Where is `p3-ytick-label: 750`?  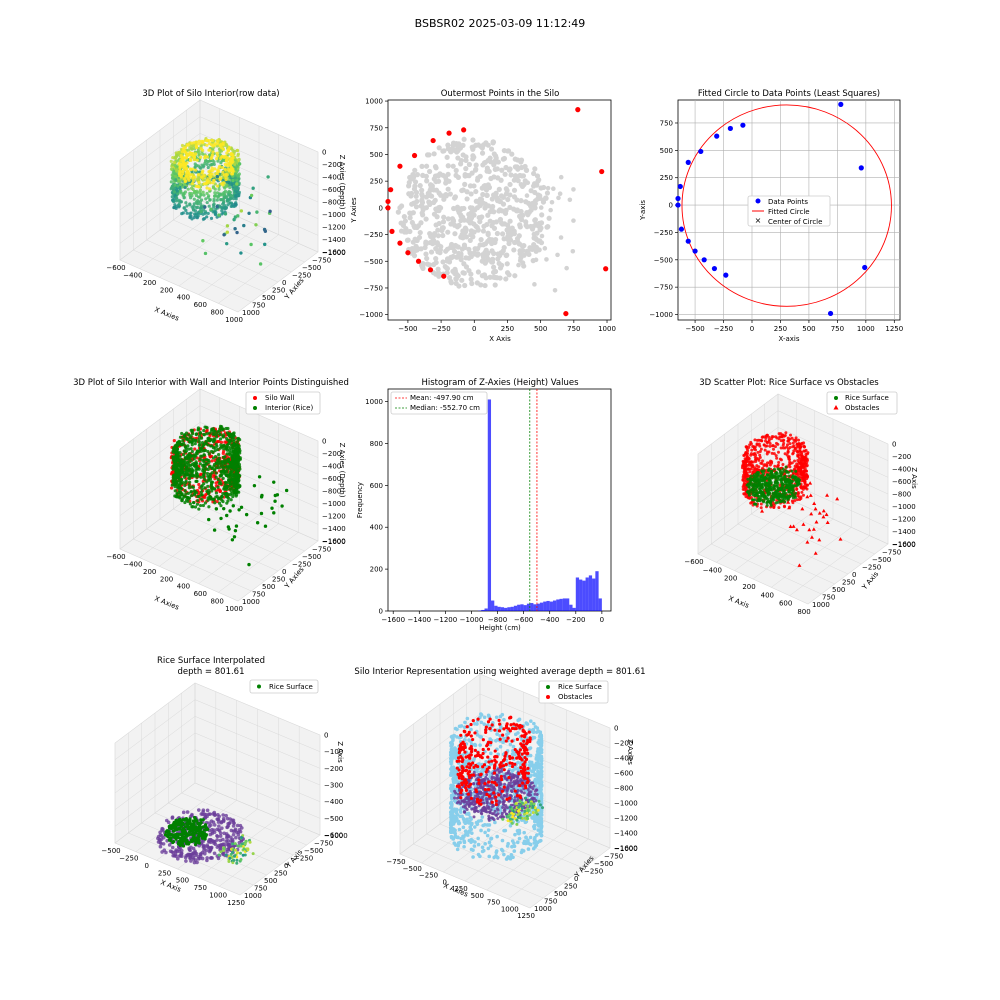 p3-ytick-label: 750 is located at coordinates (666, 123).